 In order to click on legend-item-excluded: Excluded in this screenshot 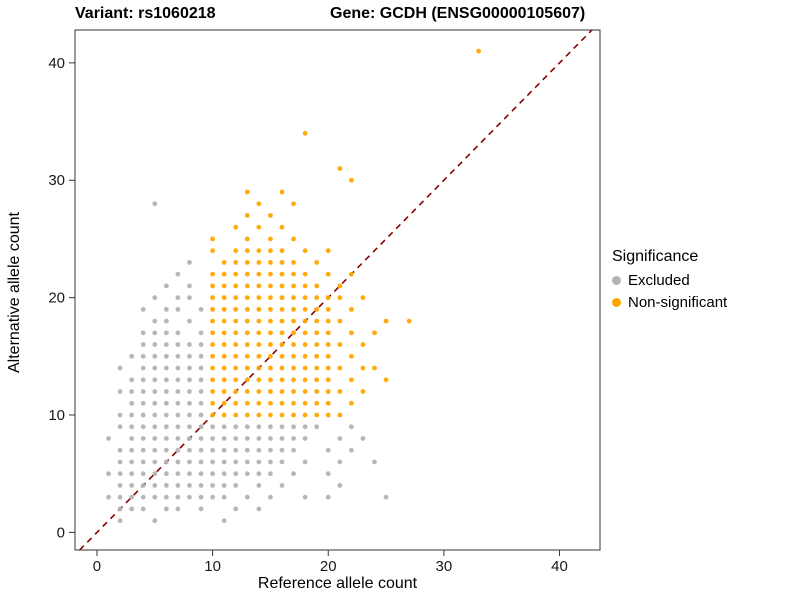, I will do `click(669, 280)`.